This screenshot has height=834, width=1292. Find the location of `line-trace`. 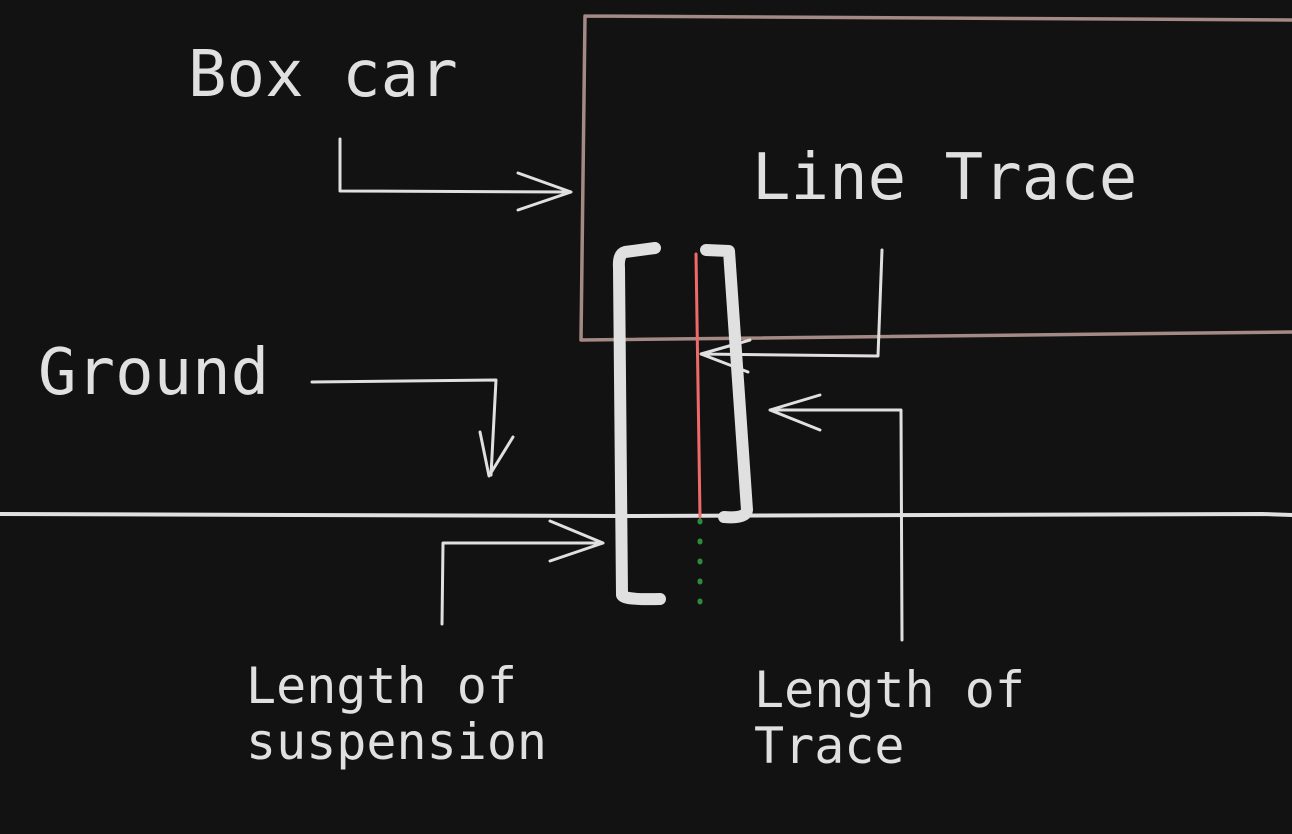

line-trace is located at coordinates (698, 385).